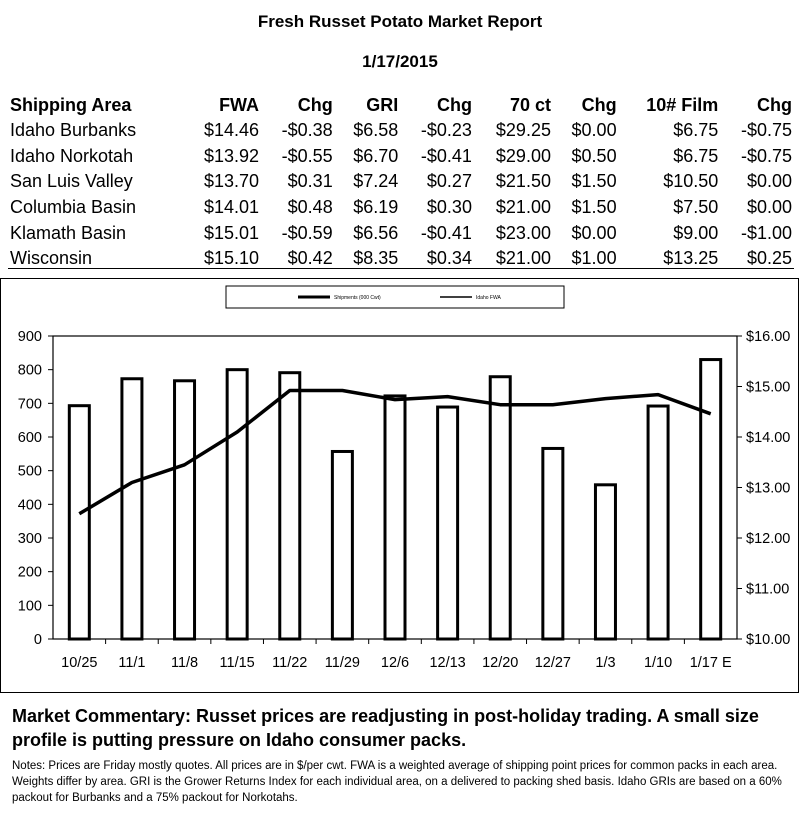 The image size is (800, 819). What do you see at coordinates (376, 155) in the screenshot?
I see `cell-gri: $6.70` at bounding box center [376, 155].